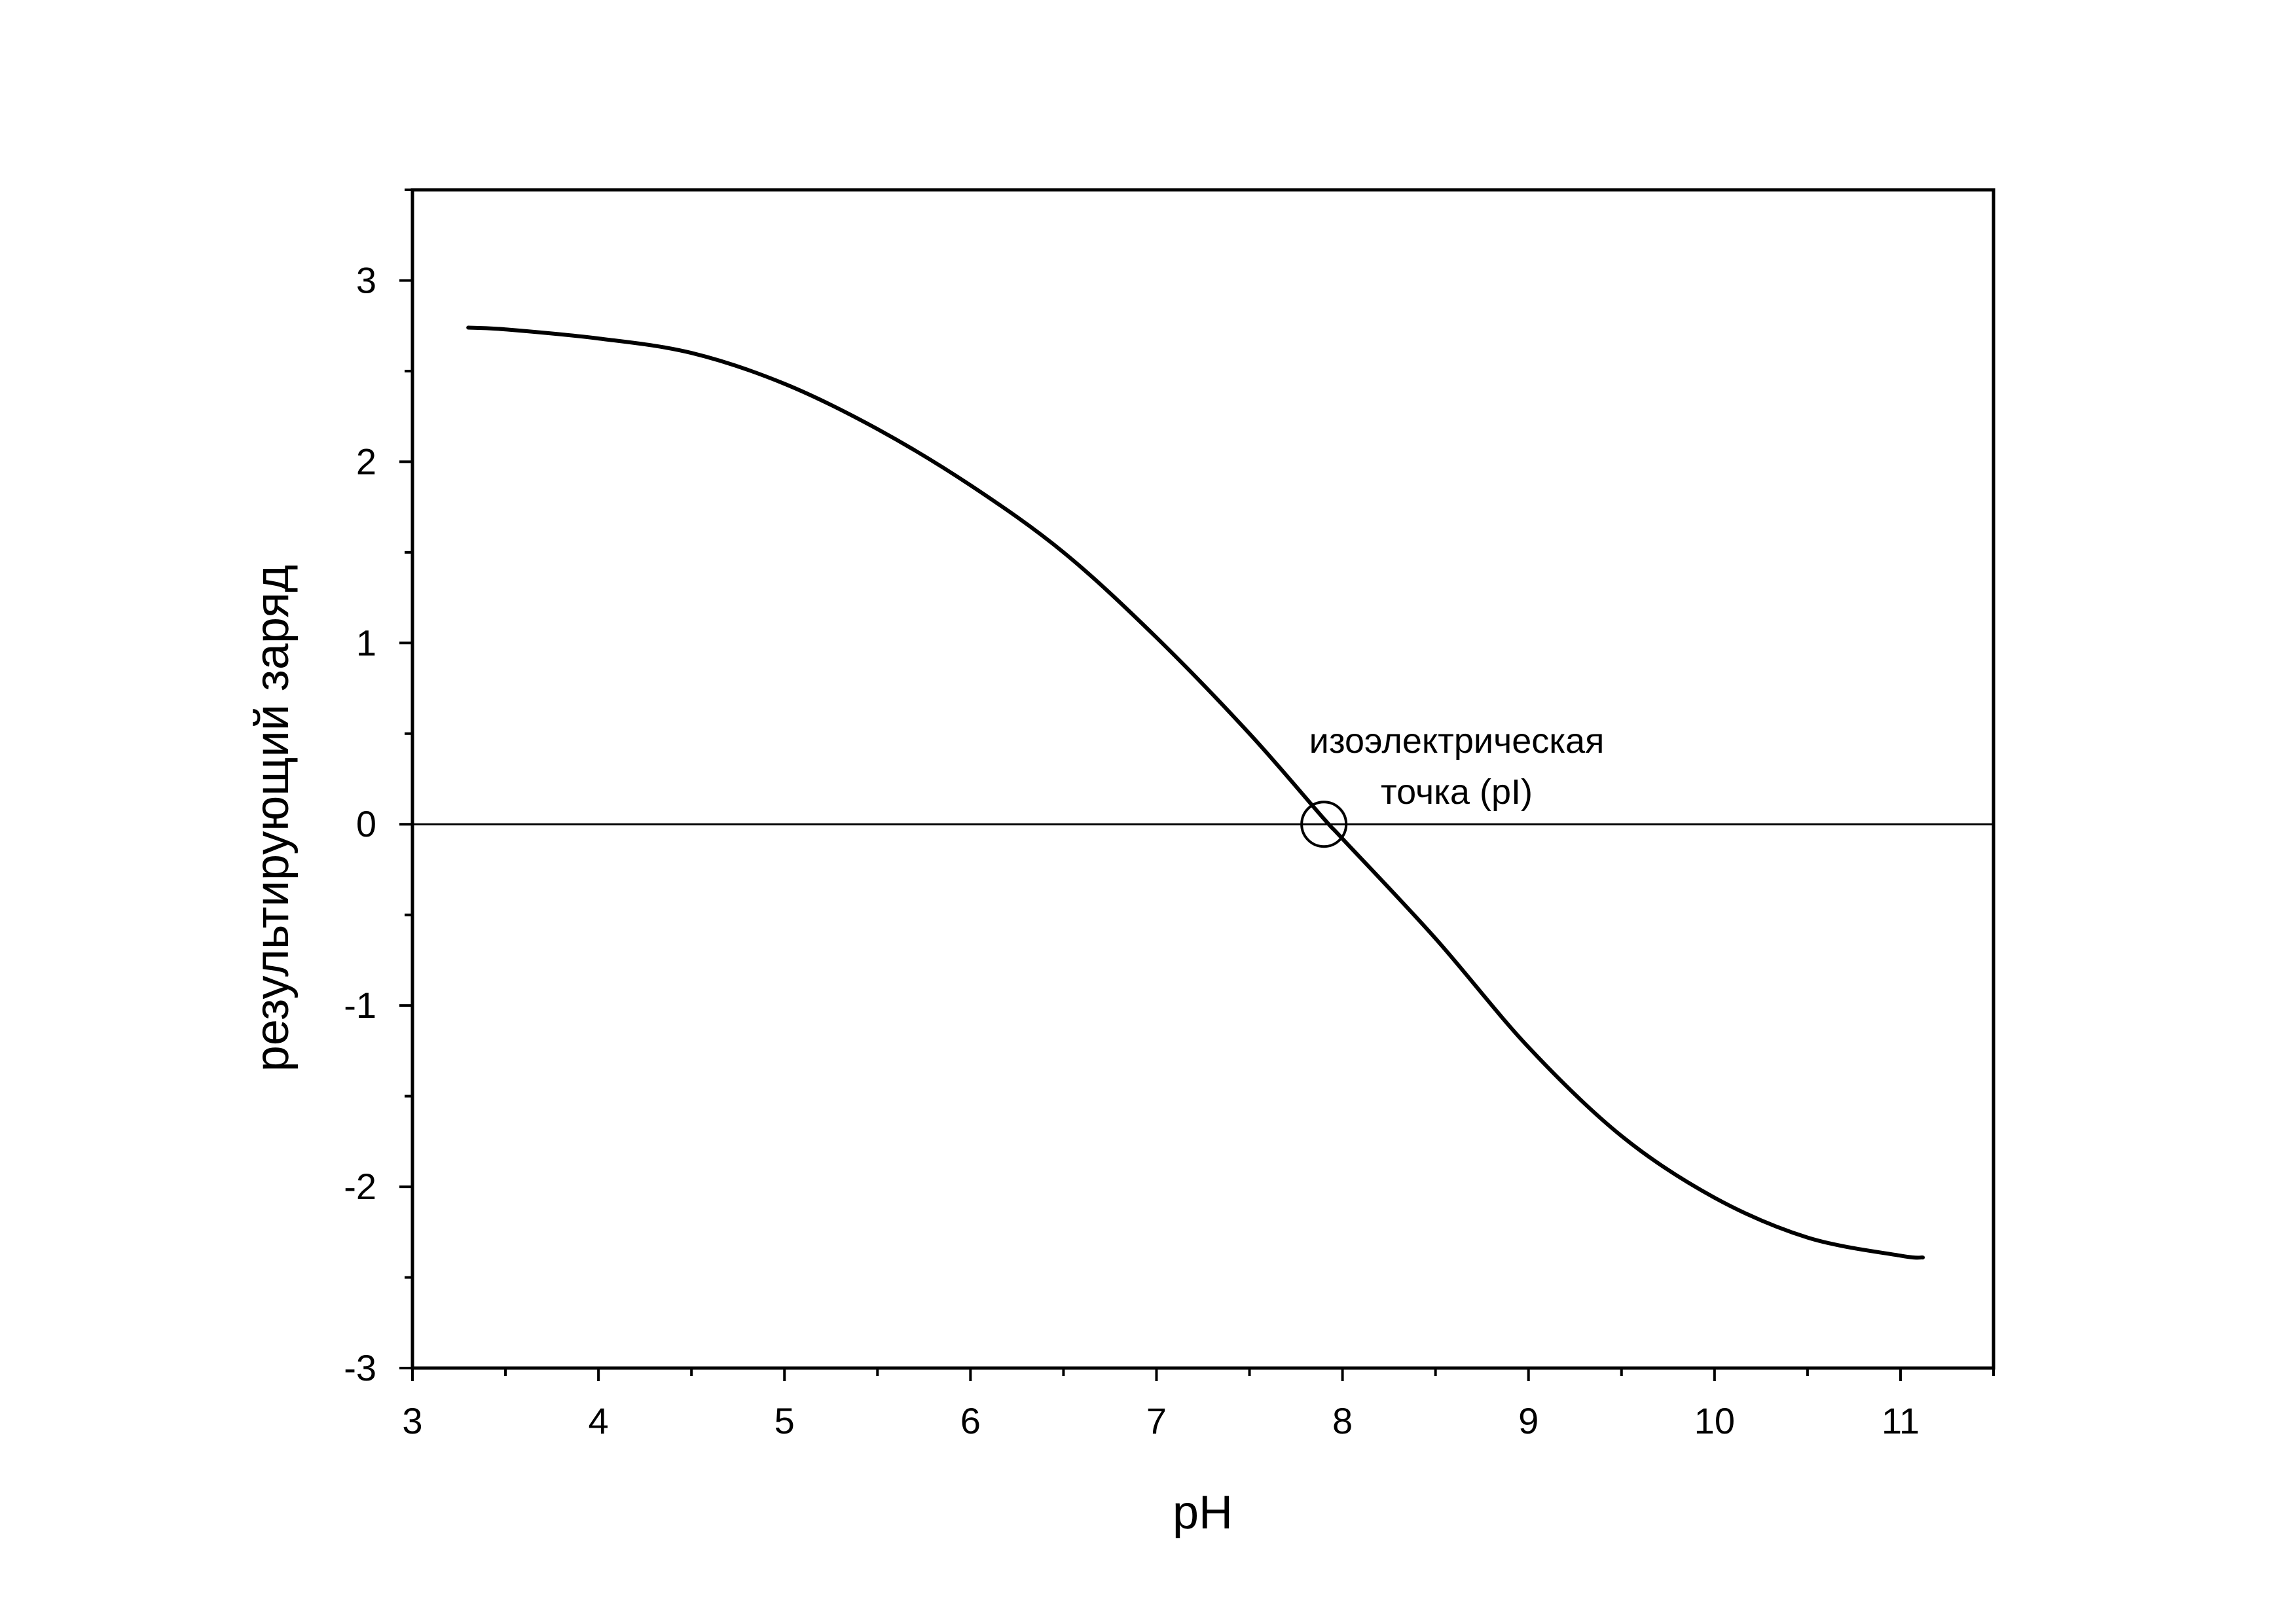 This screenshot has width=2296, height=1624. I want to click on x-tick-labels: 3 4 5 6 7 8 9 10 11, so click(1161, 1420).